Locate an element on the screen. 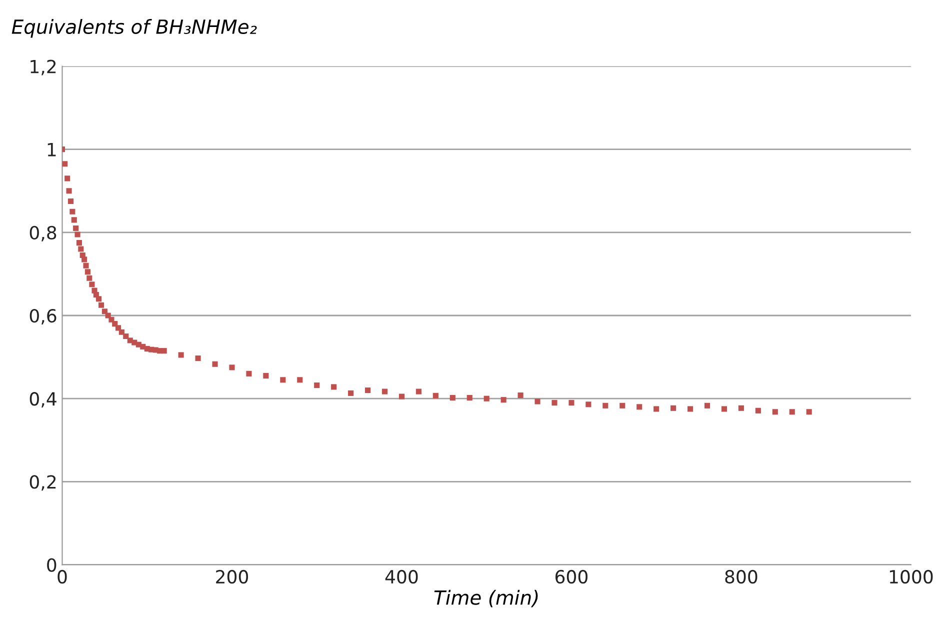  y-tick-label: 0,2 is located at coordinates (43, 483).